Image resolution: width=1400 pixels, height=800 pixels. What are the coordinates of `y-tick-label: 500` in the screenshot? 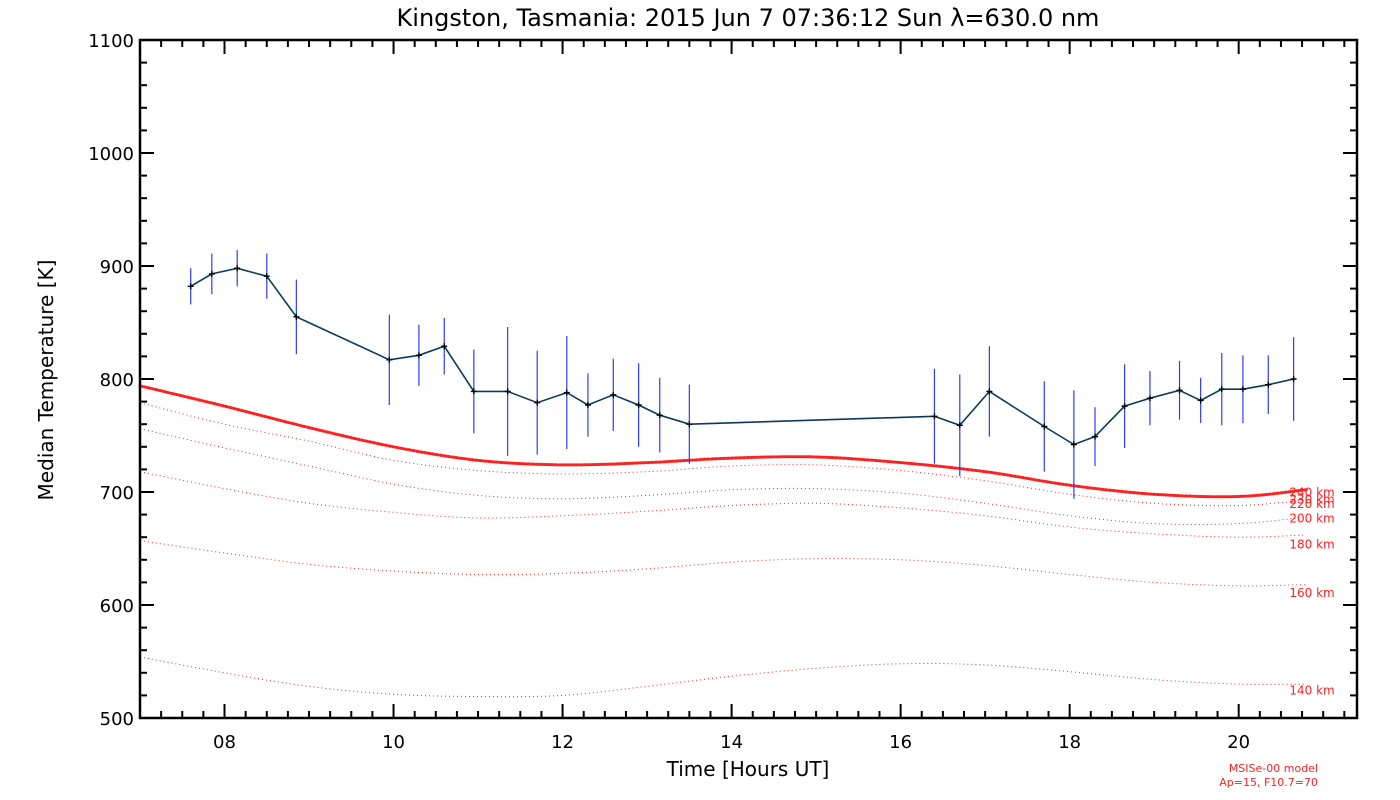 It's located at (117, 719).